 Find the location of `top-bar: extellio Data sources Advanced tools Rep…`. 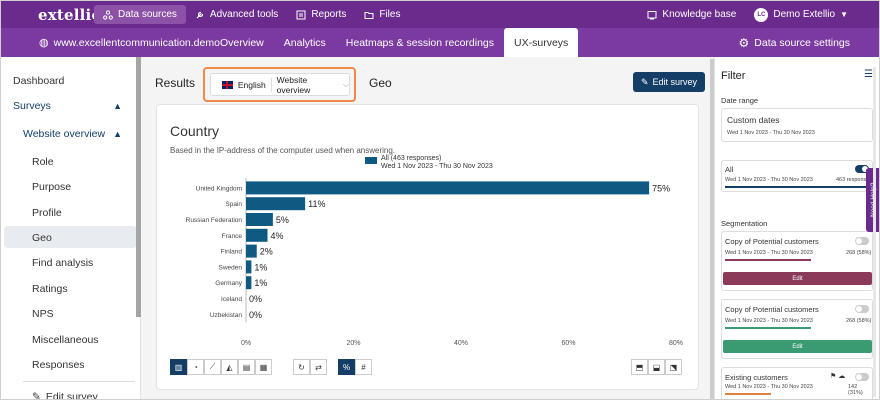

top-bar: extellio Data sources Advanced tools Rep… is located at coordinates (440, 14).